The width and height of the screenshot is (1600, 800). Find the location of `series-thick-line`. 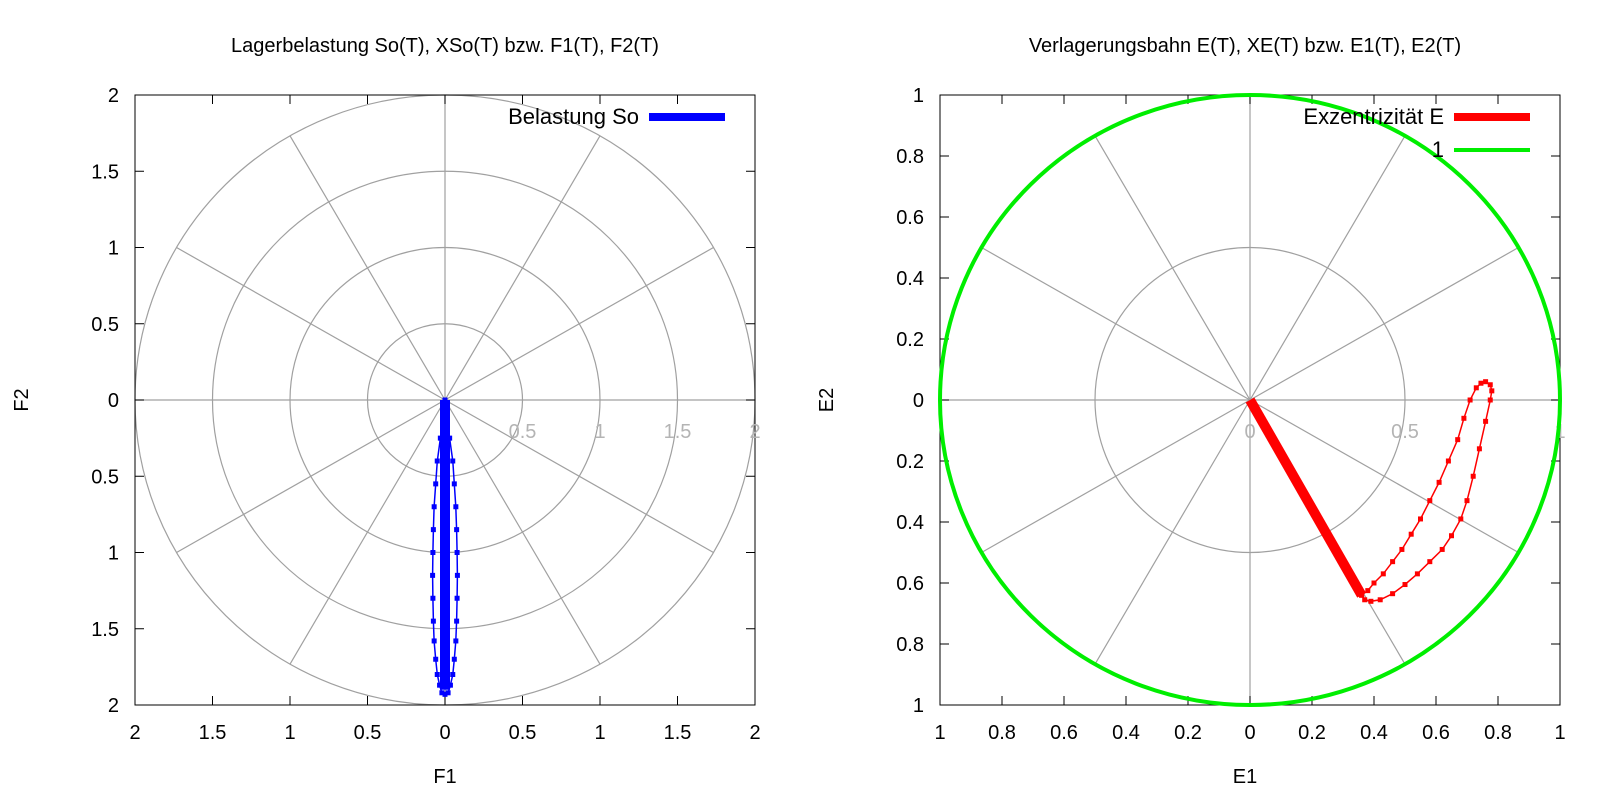

series-thick-line is located at coordinates (1305, 497).